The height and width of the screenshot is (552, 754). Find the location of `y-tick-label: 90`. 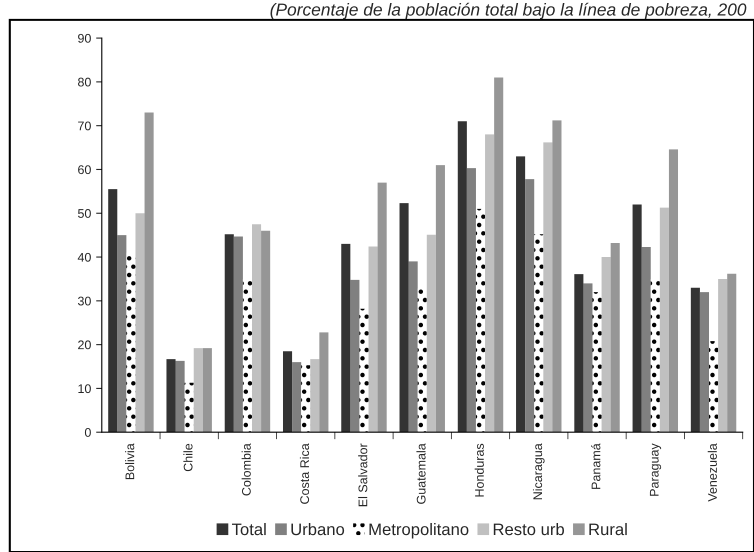

y-tick-label: 90 is located at coordinates (84, 38).